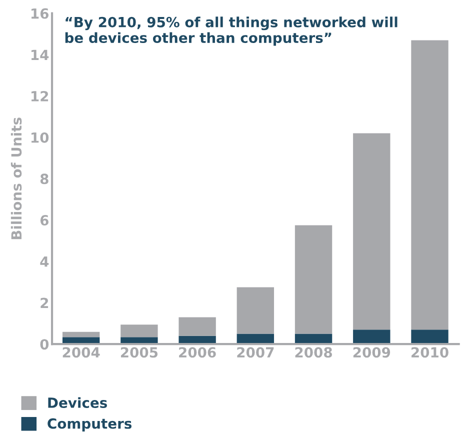  What do you see at coordinates (44, 220) in the screenshot?
I see `y-tick-label: 6` at bounding box center [44, 220].